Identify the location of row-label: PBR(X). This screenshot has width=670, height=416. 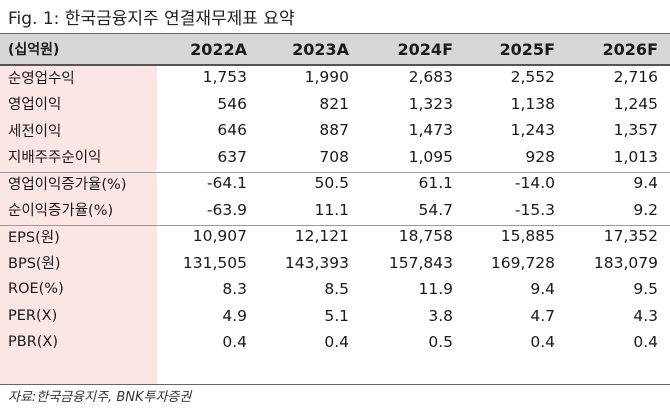
(33, 342).